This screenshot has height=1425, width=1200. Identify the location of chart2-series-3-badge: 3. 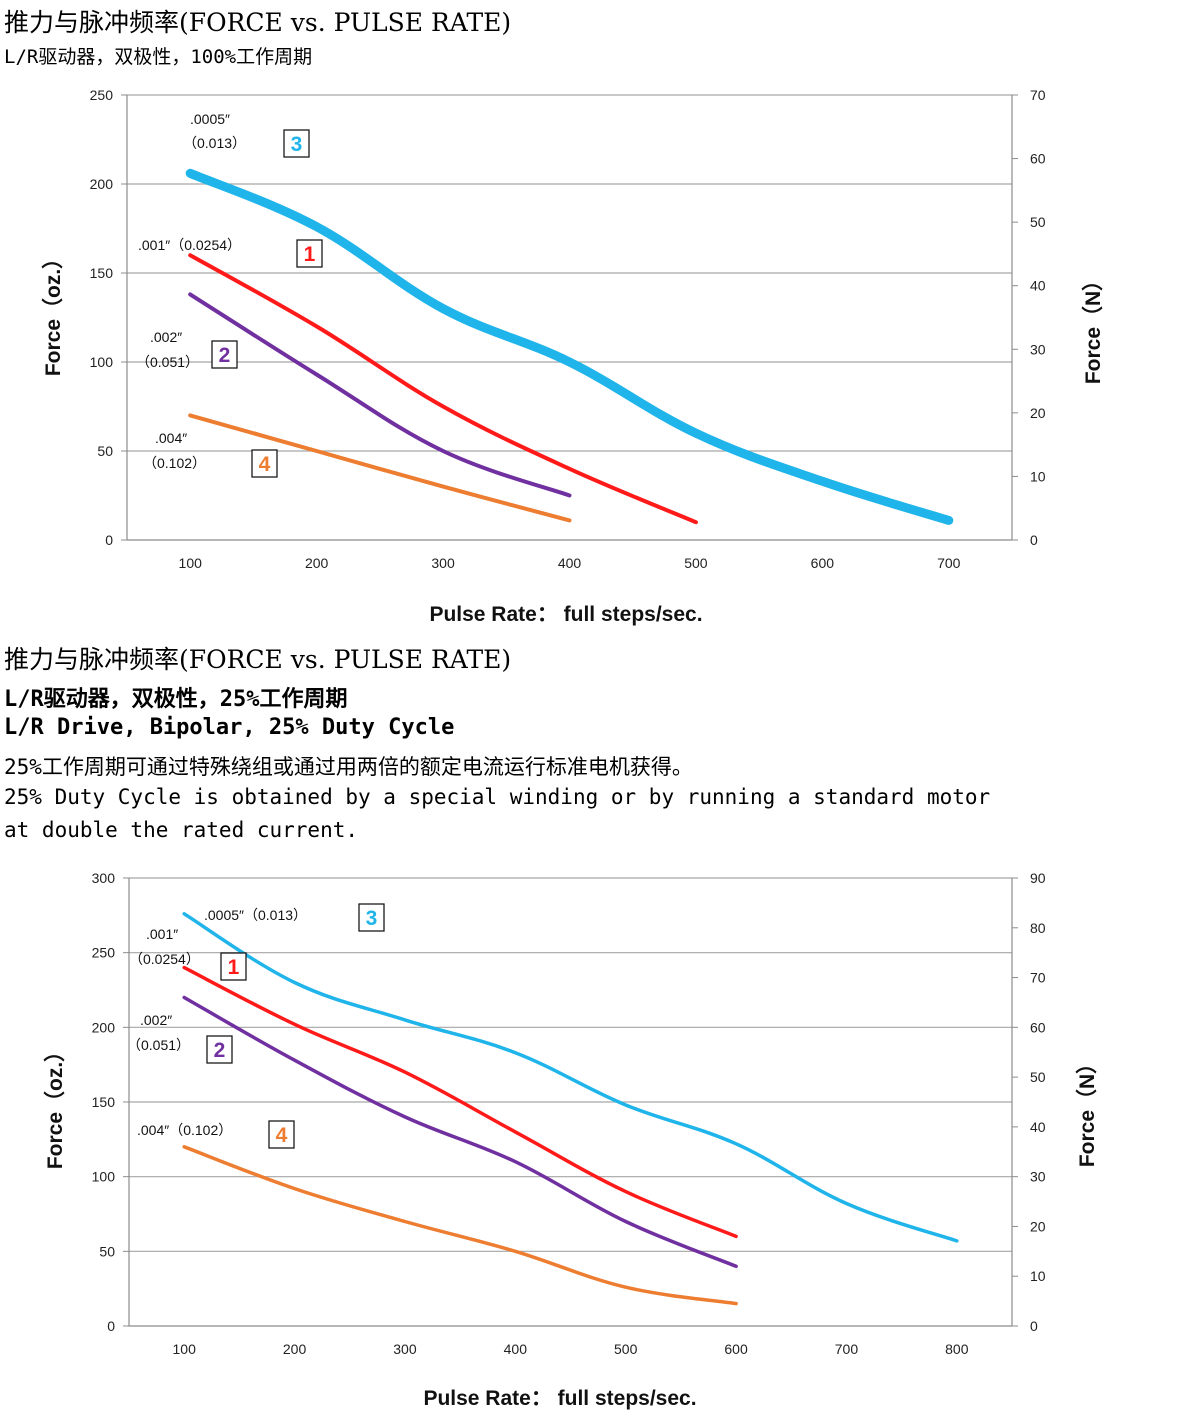
(371, 917).